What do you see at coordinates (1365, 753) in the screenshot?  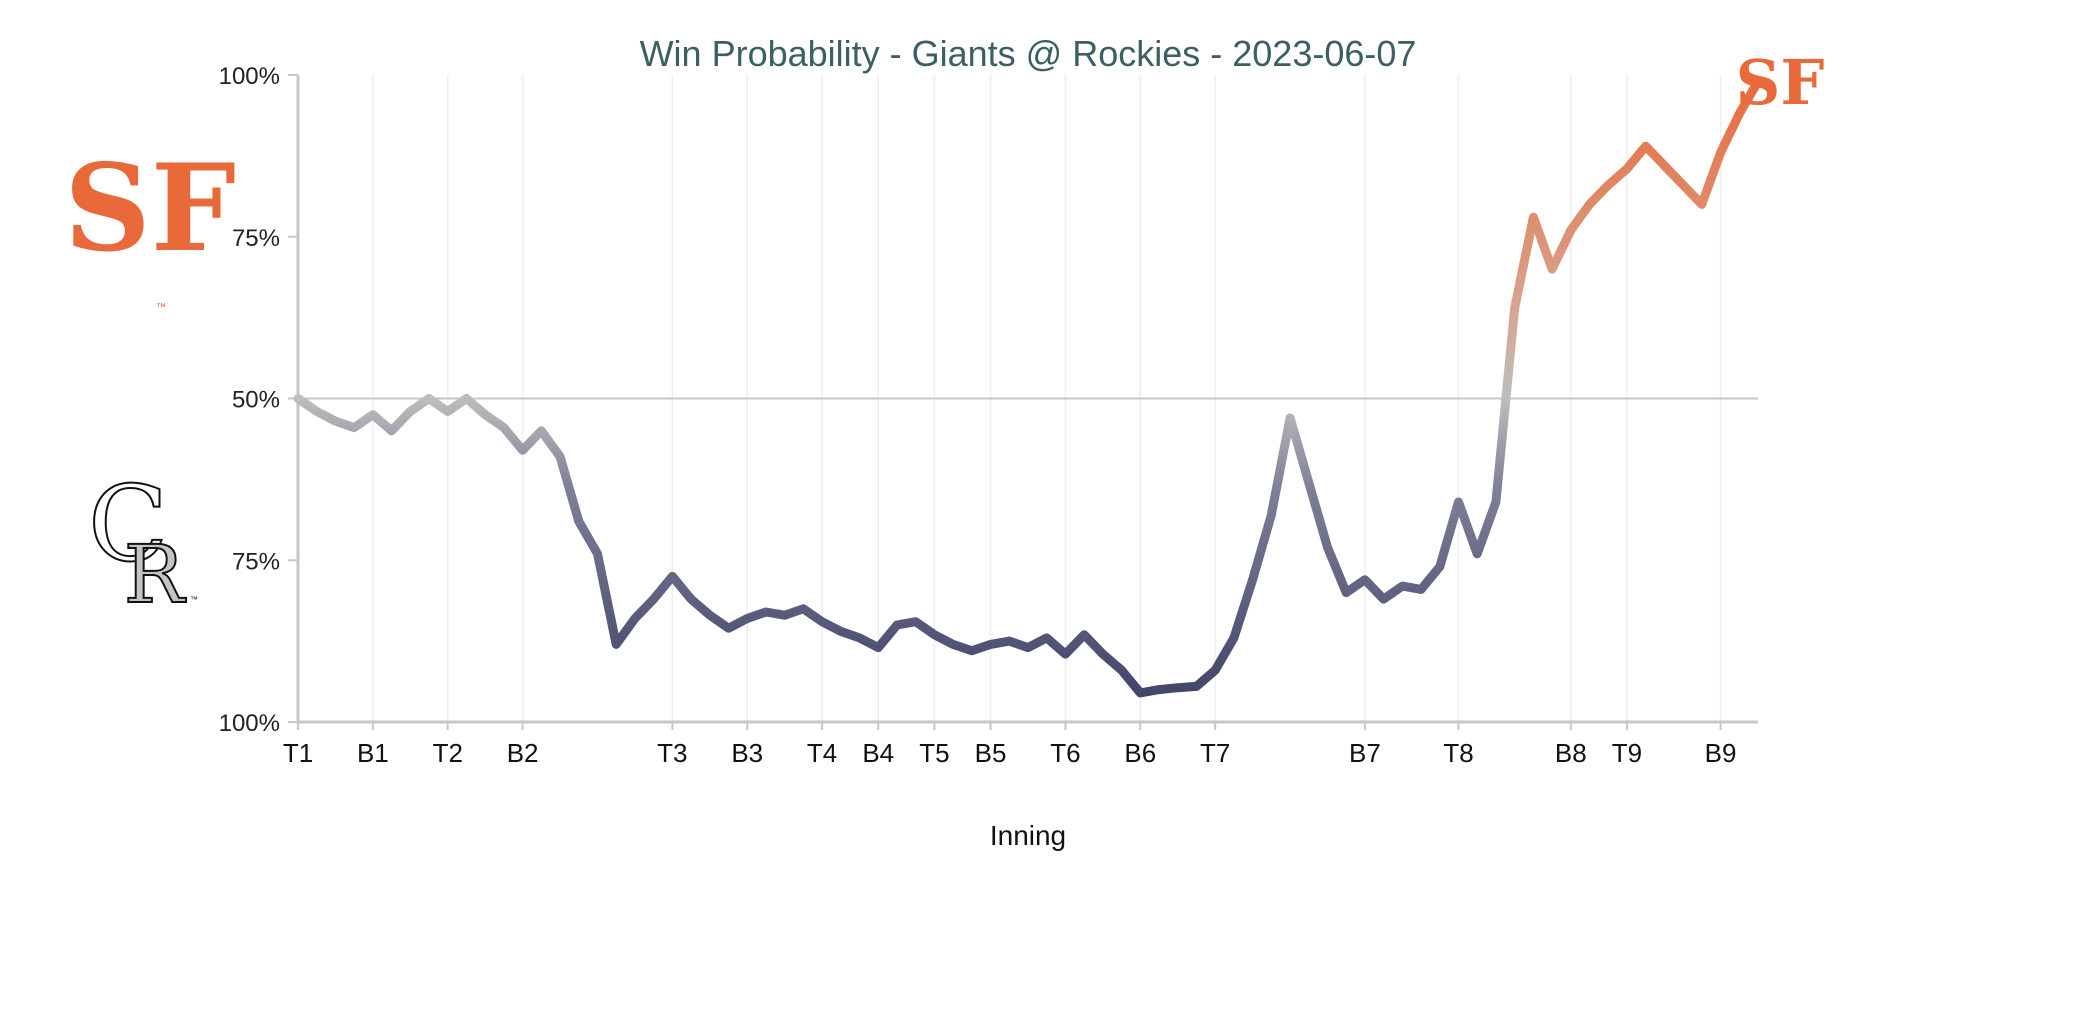 I see `x-tick-label-b7: B7` at bounding box center [1365, 753].